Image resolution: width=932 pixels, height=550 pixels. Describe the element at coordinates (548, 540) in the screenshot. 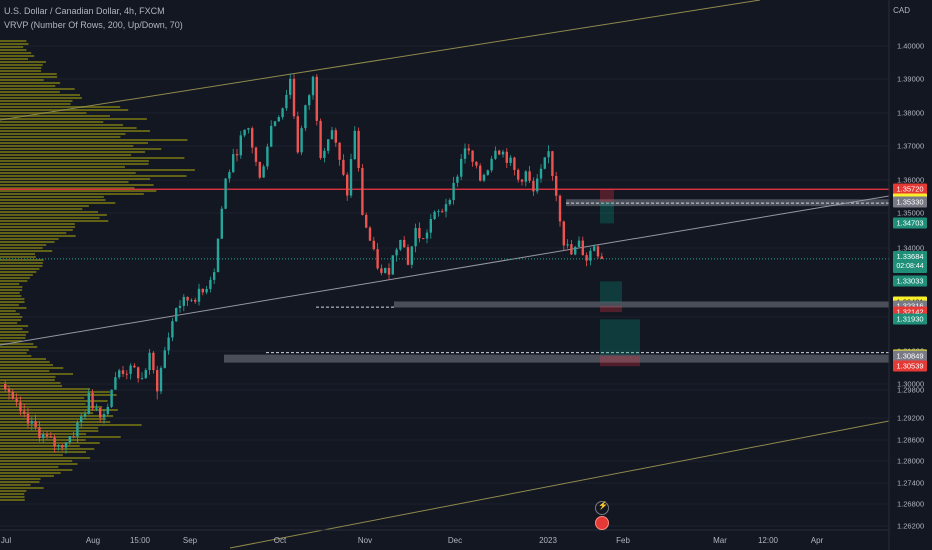

I see `time-tick-7: 2023` at that location.